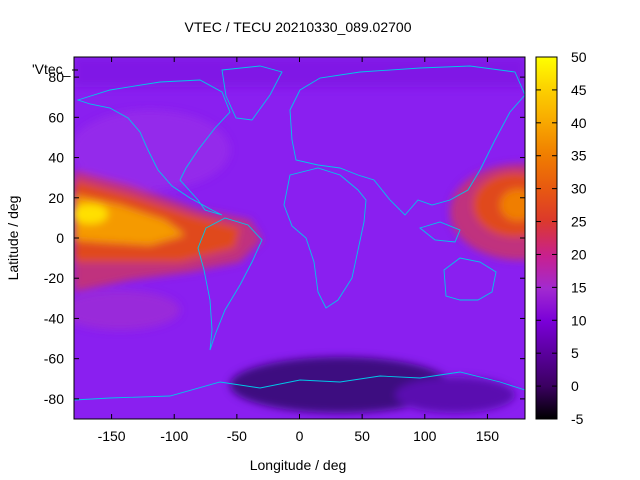 The image size is (640, 480). I want to click on chart-title: VTEC / TECU 20210330_089.02700, so click(297, 27).